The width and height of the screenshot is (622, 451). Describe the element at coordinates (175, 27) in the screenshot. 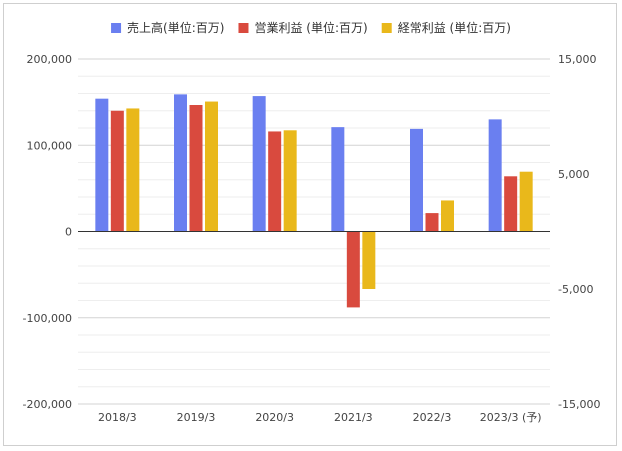

I see `legend-label-0: 売上高(単位:百万)` at that location.